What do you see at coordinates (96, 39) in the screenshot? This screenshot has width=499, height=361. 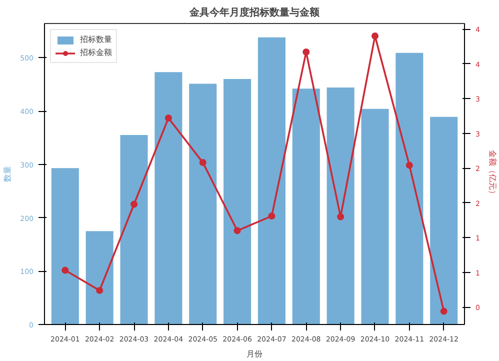 I see `legend-label: 招标数量` at bounding box center [96, 39].